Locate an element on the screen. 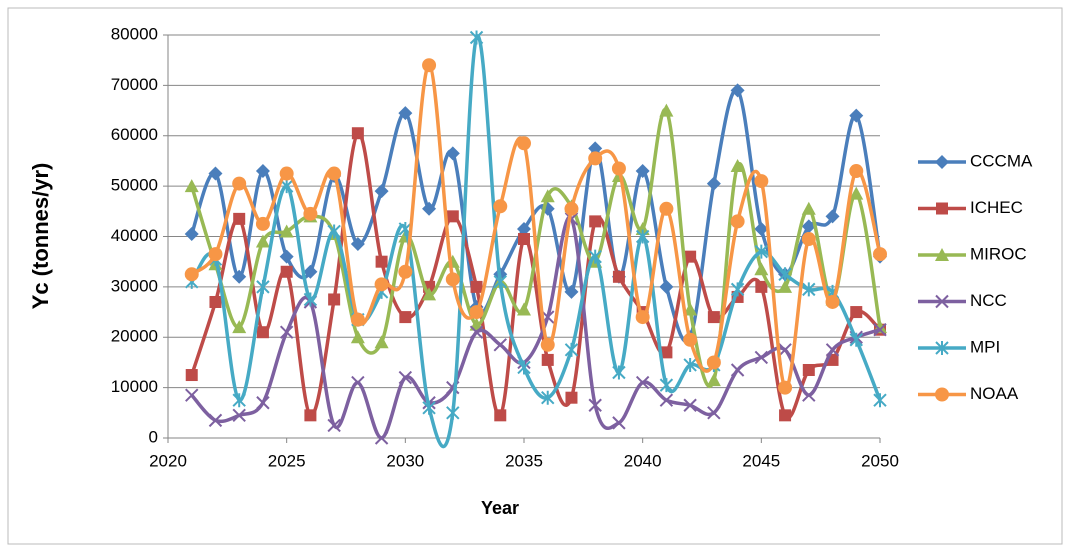  x-tick-label: 2045 is located at coordinates (761, 460).